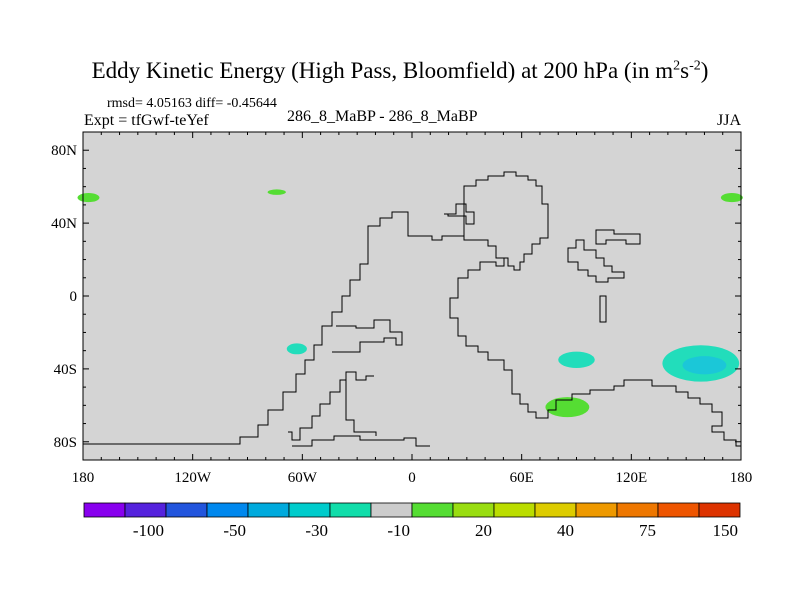  What do you see at coordinates (88, 198) in the screenshot?
I see `anomaly-nw-pacific-west-edge` at bounding box center [88, 198].